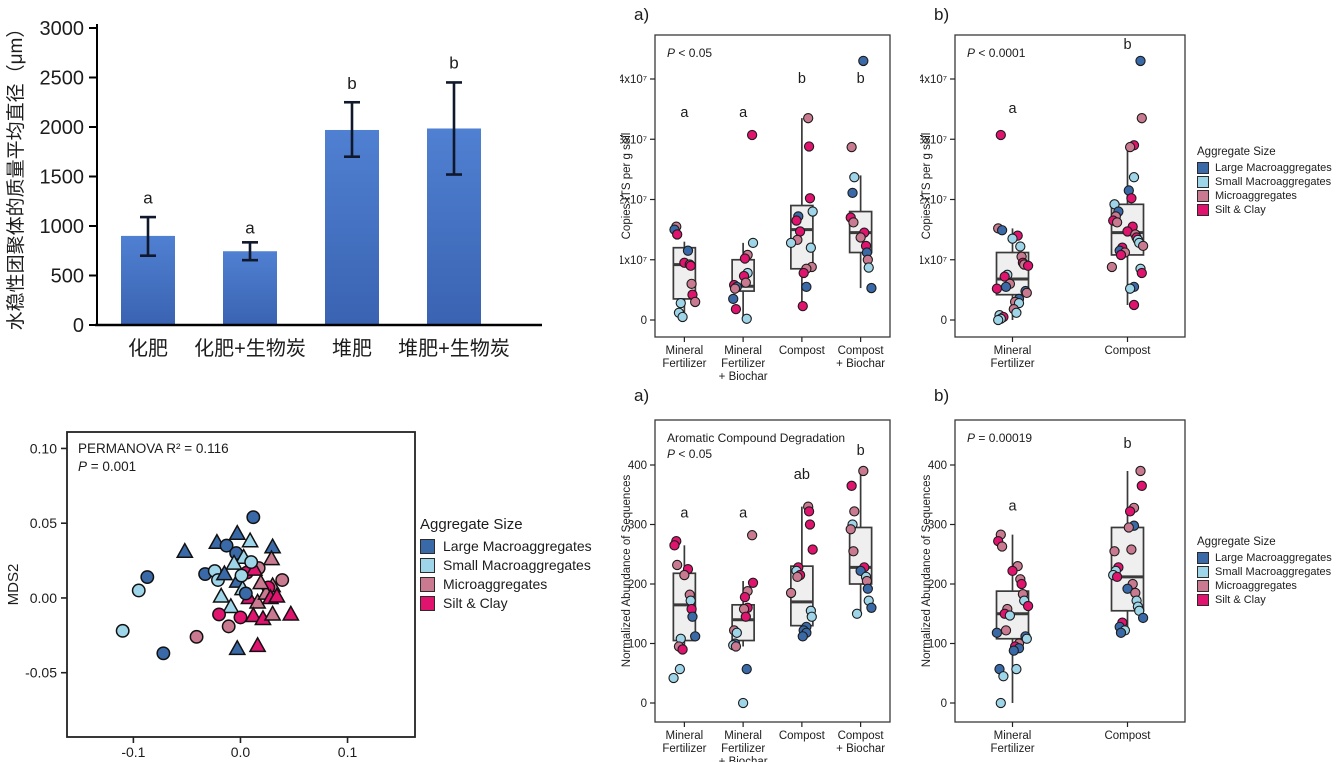 This screenshot has width=1336, height=762. I want to click on svg-text: a), so click(641, 395).